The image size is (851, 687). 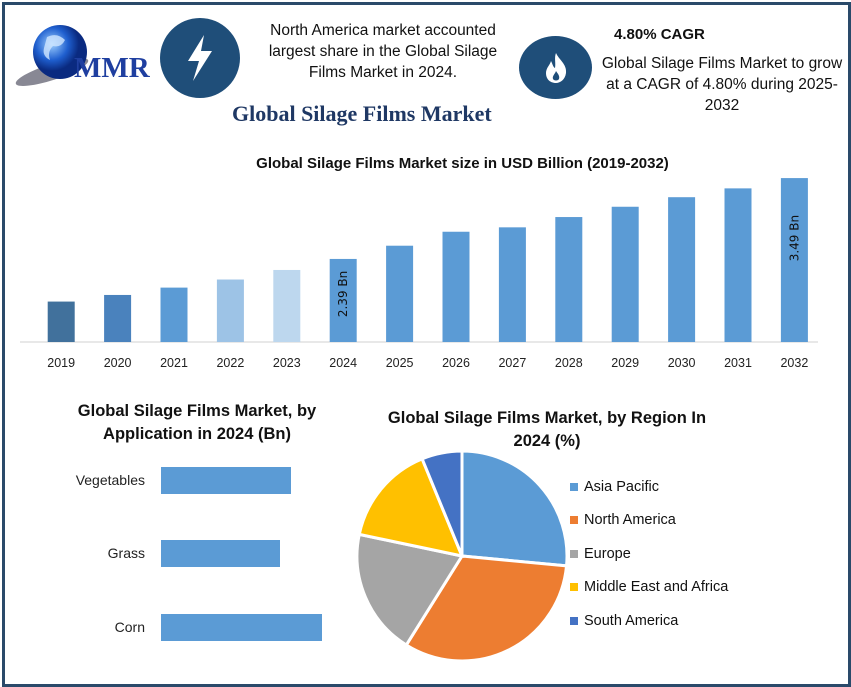 I want to click on bar-2026, so click(x=456, y=286).